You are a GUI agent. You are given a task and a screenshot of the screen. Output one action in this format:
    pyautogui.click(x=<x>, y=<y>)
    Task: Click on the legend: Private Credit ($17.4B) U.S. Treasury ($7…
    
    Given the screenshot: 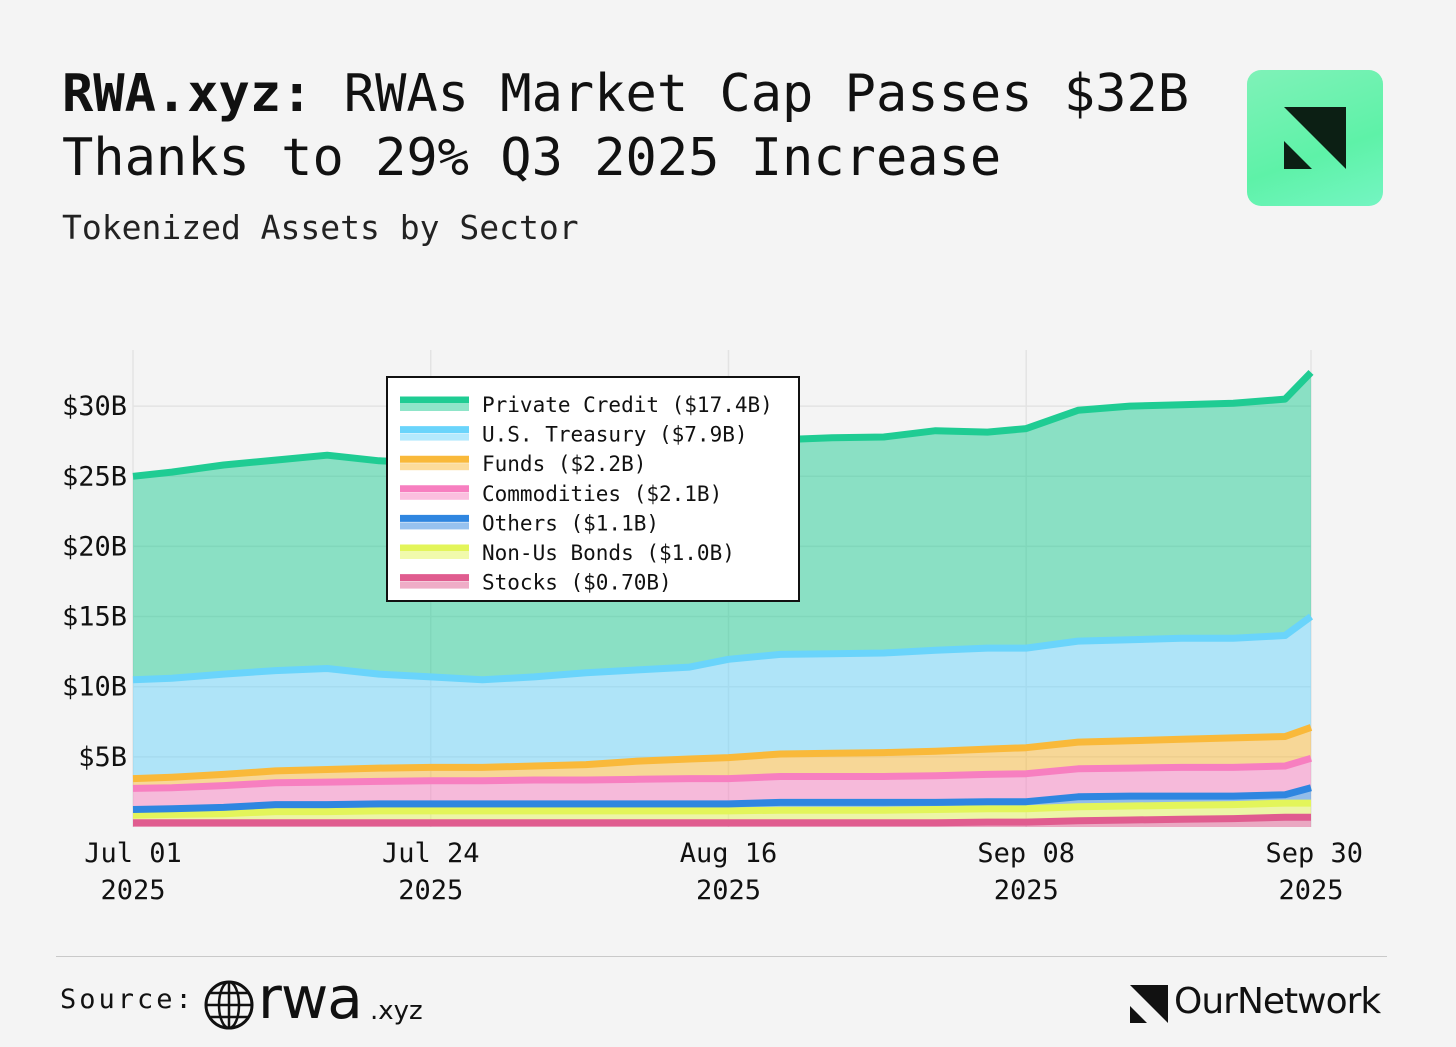 What is the action you would take?
    pyautogui.click(x=593, y=489)
    